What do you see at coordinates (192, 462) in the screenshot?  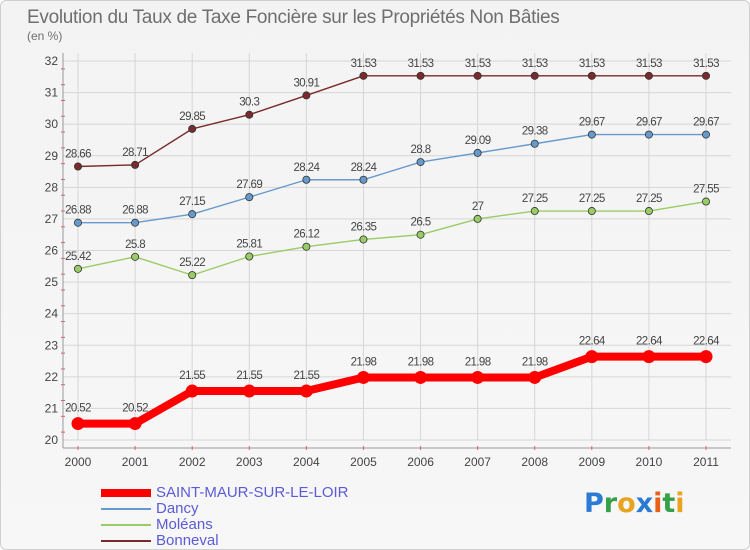 I see `x-tick-label: 2002` at bounding box center [192, 462].